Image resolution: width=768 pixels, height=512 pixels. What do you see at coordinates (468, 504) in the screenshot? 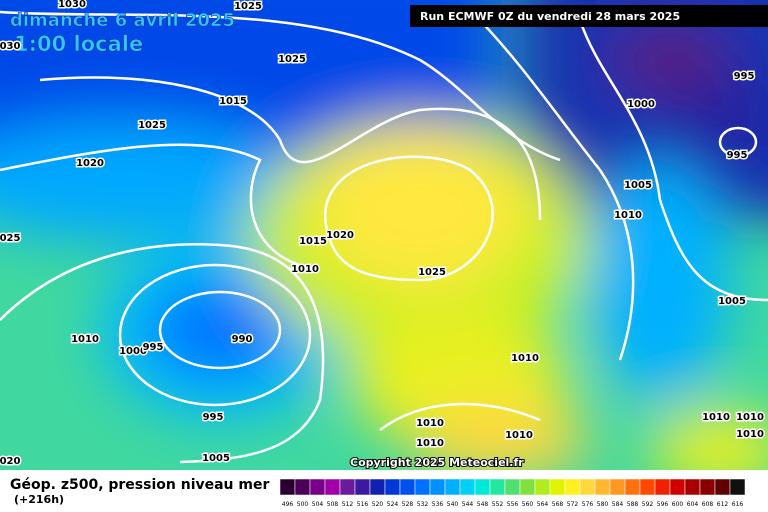
I see `scale-label: 544` at bounding box center [468, 504].